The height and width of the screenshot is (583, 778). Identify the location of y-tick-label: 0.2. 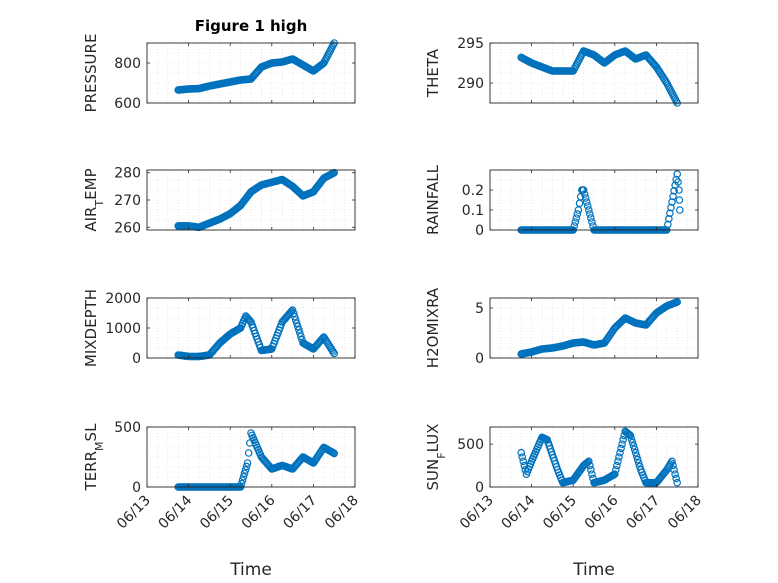
(473, 191).